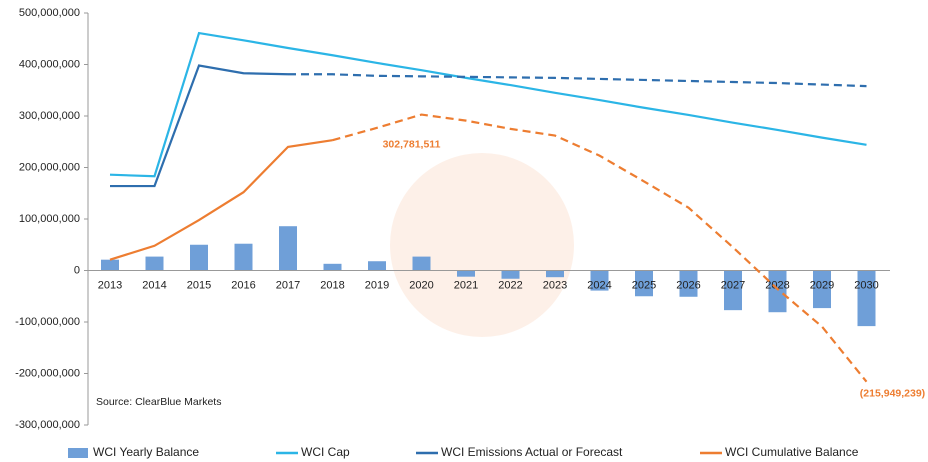  Describe the element at coordinates (412, 144) in the screenshot. I see `data-label: 302,781,511` at that location.